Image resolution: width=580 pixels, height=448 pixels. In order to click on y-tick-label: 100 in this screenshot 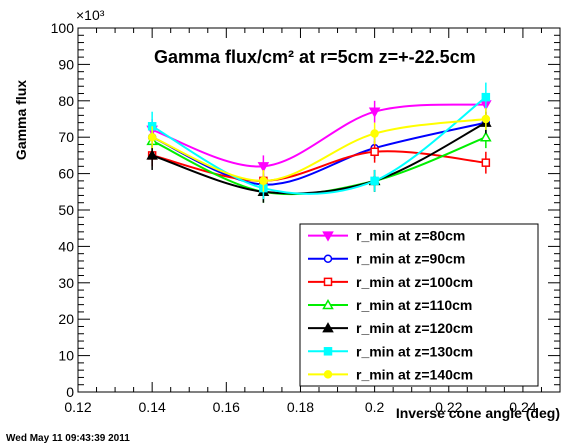, I will do `click(63, 28)`.